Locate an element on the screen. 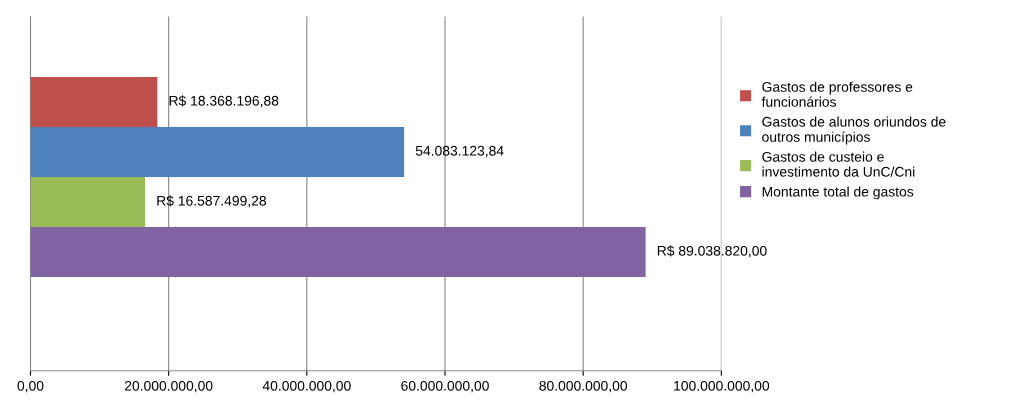 The width and height of the screenshot is (1016, 412). legend-label: Gastos de professores e funcionários is located at coordinates (837, 94).